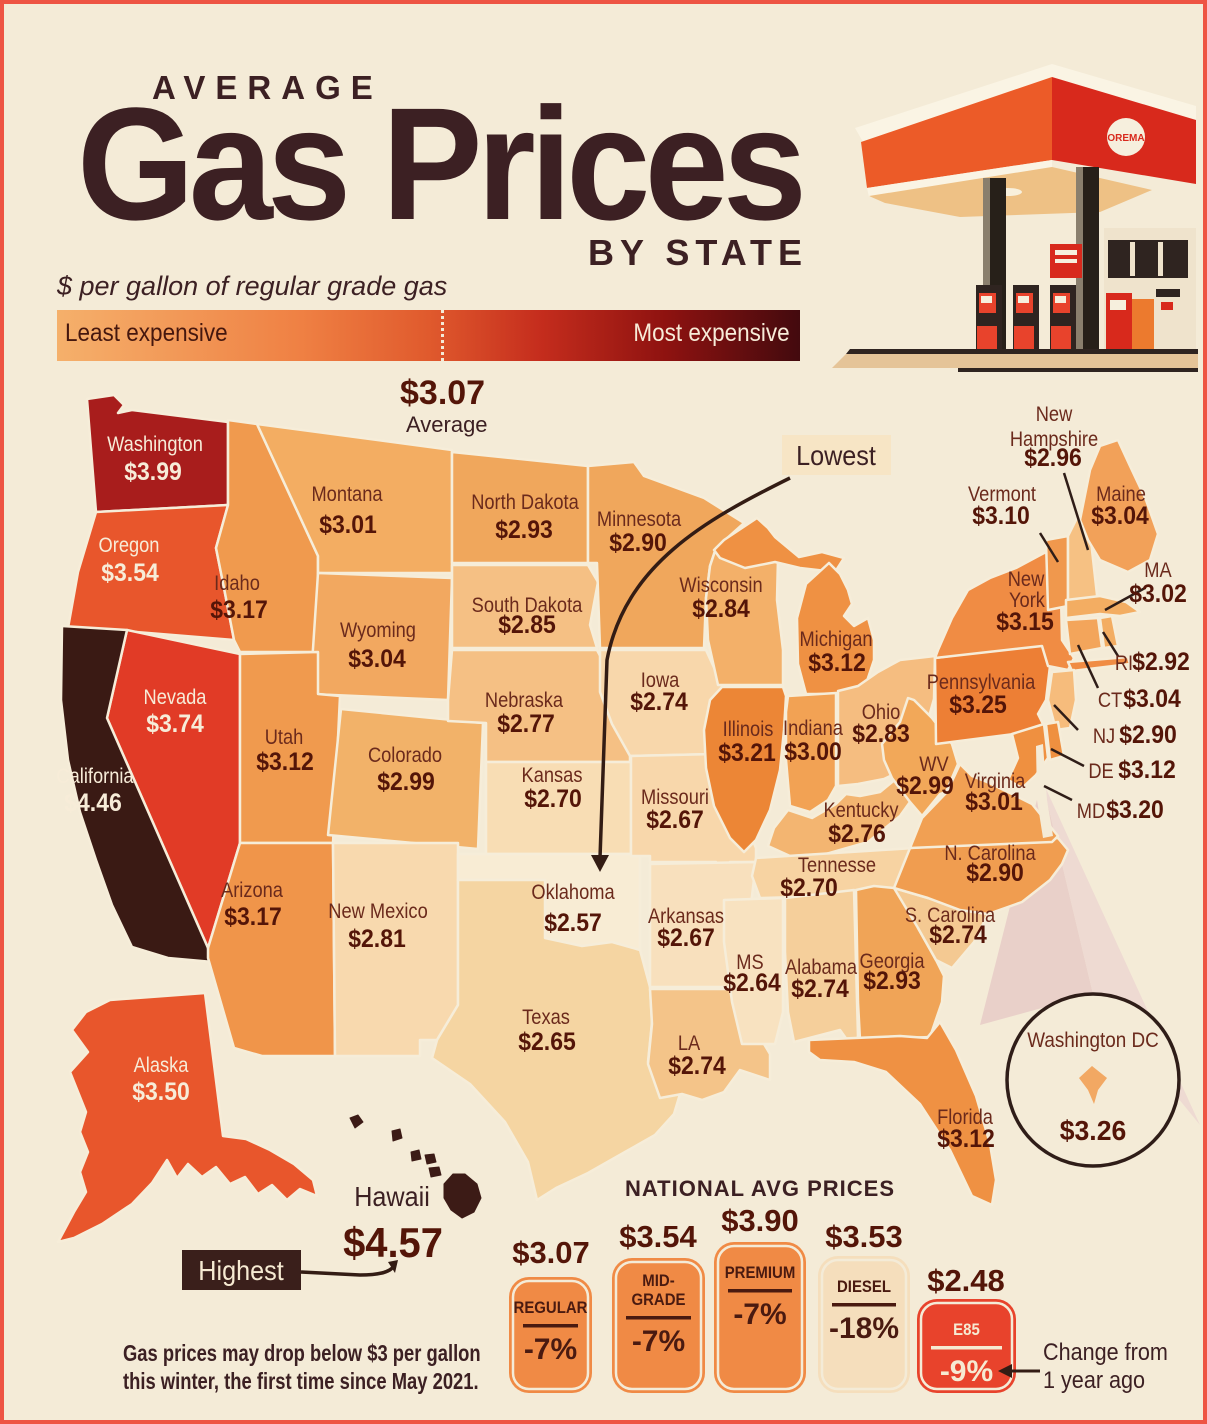  I want to click on svg-text: LA, so click(689, 1043).